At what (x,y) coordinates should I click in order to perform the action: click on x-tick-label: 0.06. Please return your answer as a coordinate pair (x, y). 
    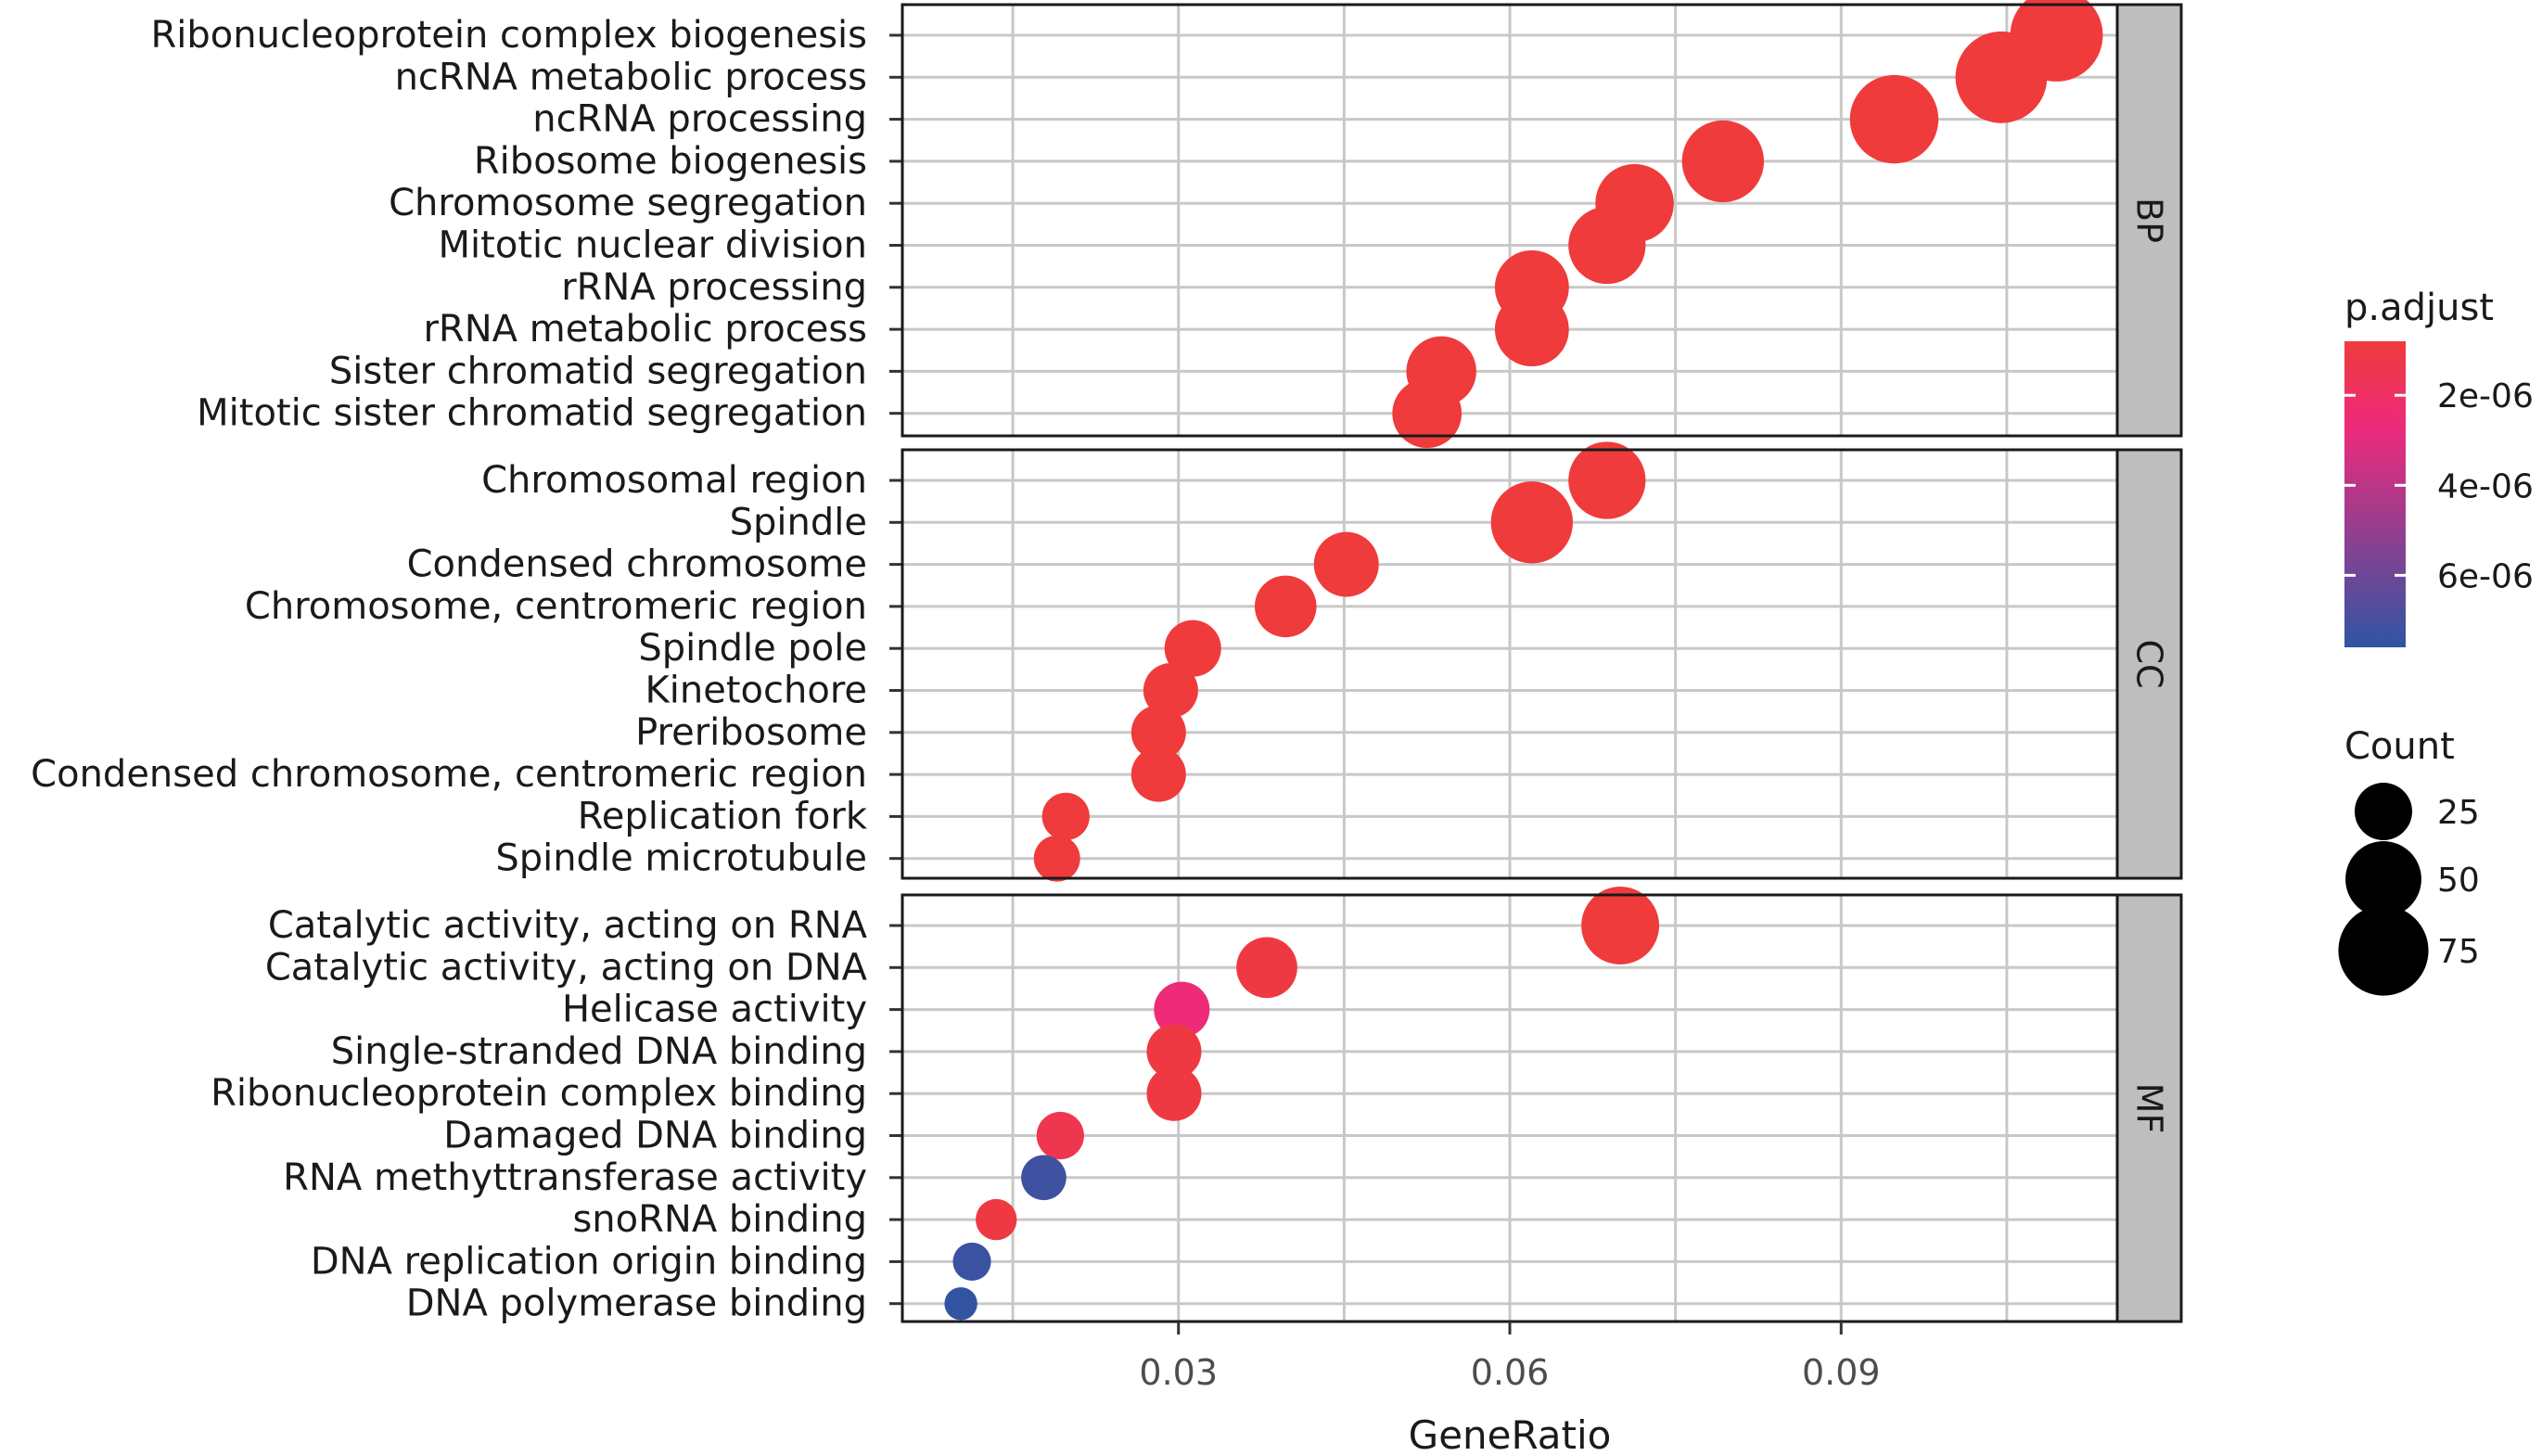
    Looking at the image, I should click on (1511, 1372).